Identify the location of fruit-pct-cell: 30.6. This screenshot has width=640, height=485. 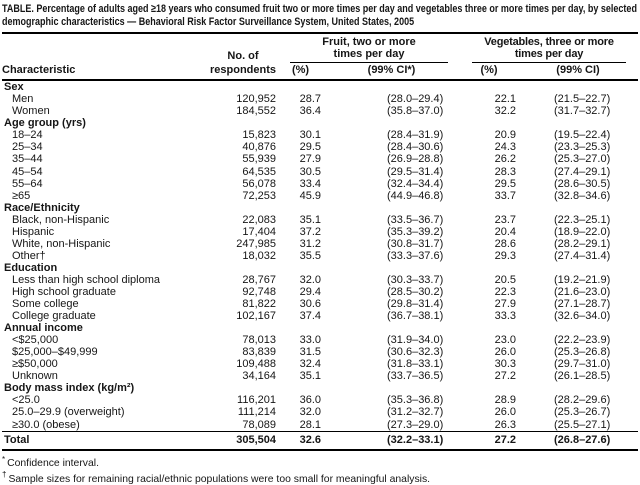
(310, 304).